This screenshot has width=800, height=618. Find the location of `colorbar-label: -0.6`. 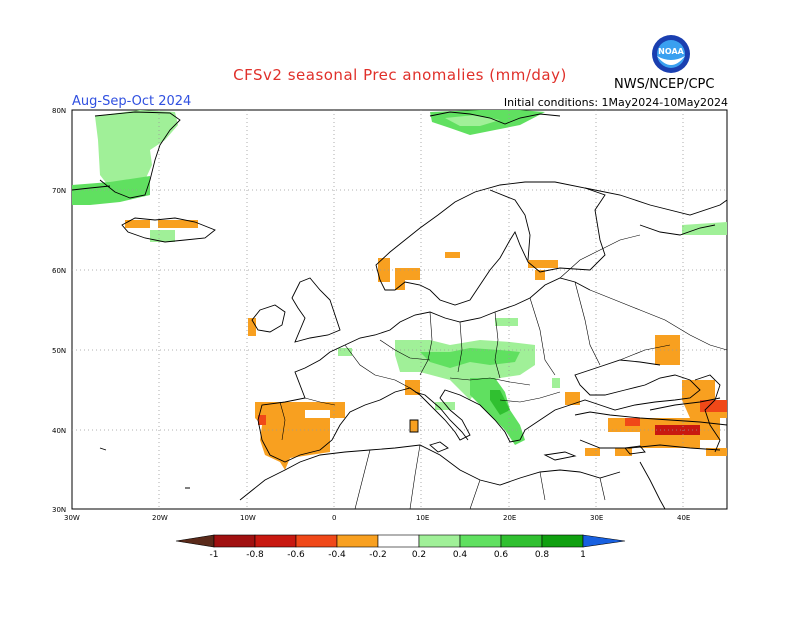

colorbar-label: -0.6 is located at coordinates (296, 555).